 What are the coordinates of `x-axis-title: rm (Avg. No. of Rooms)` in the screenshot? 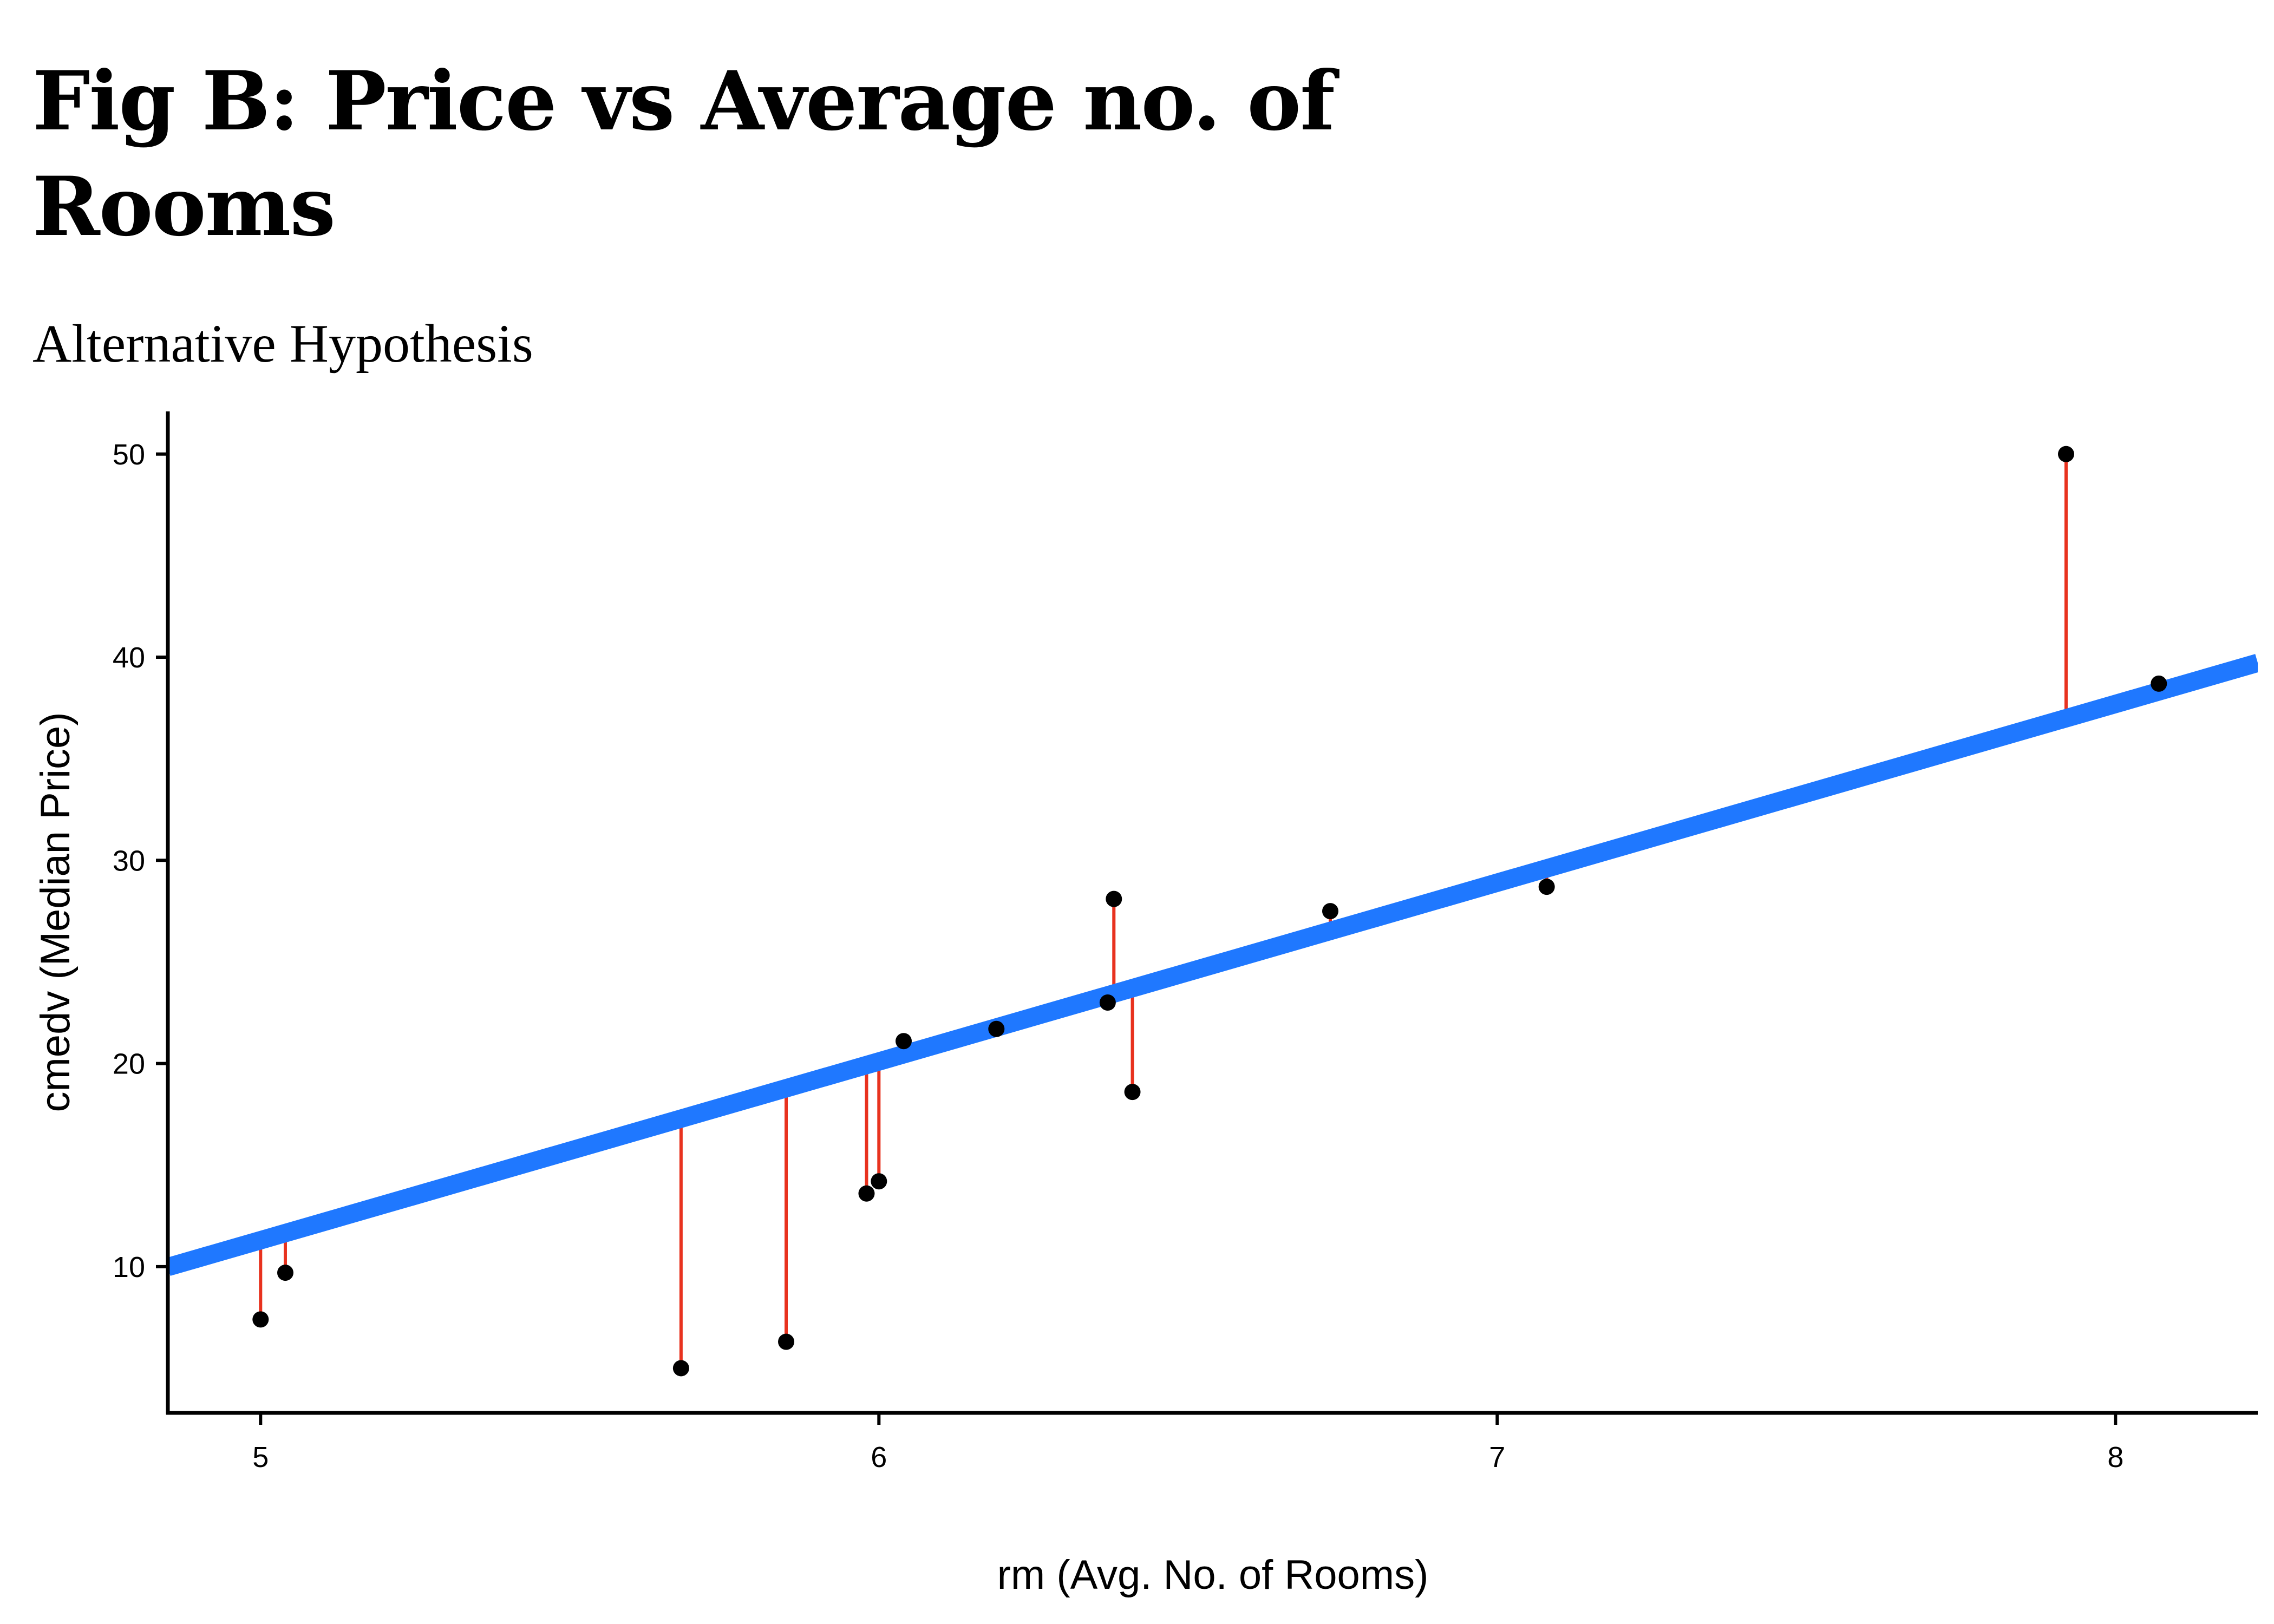 It's located at (1213, 1575).